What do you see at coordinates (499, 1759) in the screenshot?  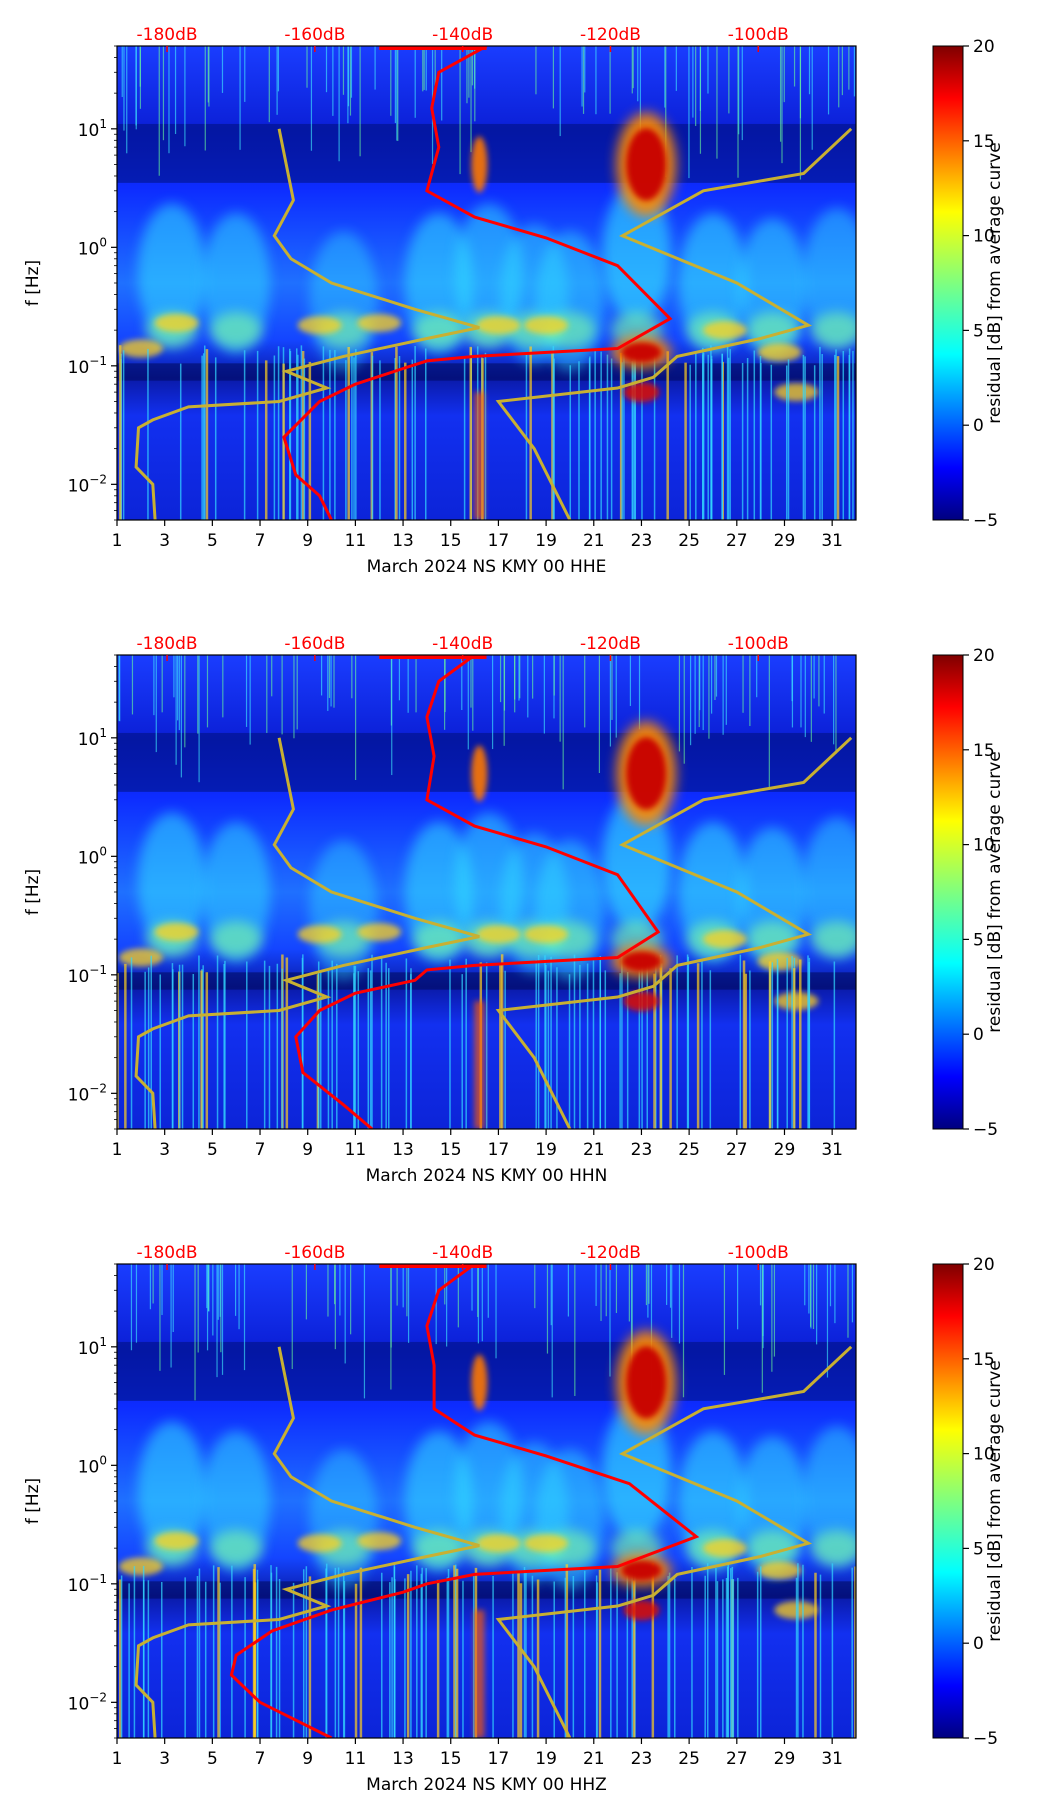 I see `x-tick-label: 17` at bounding box center [499, 1759].